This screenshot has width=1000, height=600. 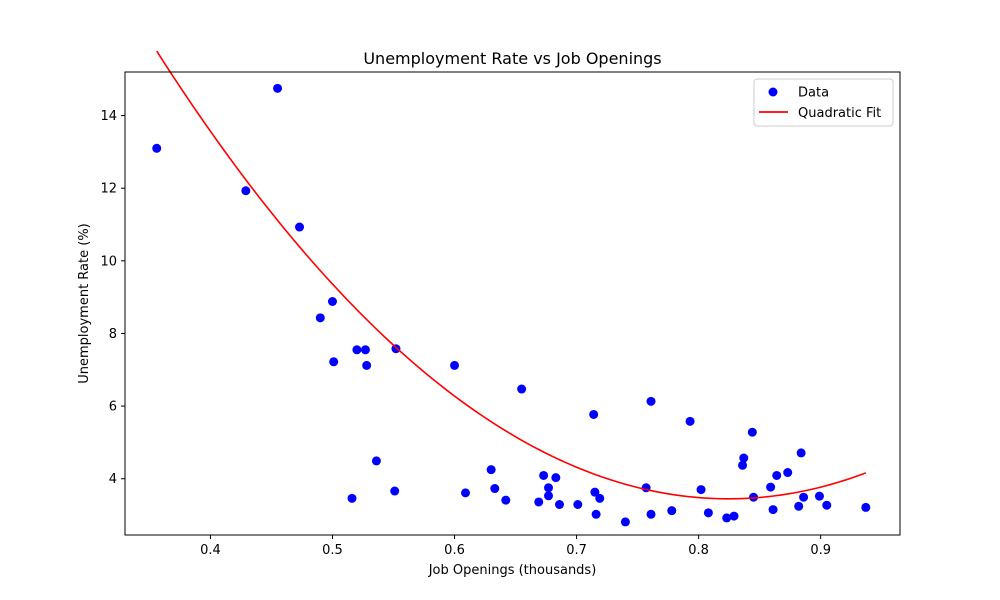 What do you see at coordinates (813, 93) in the screenshot?
I see `legend-data-label: Data` at bounding box center [813, 93].